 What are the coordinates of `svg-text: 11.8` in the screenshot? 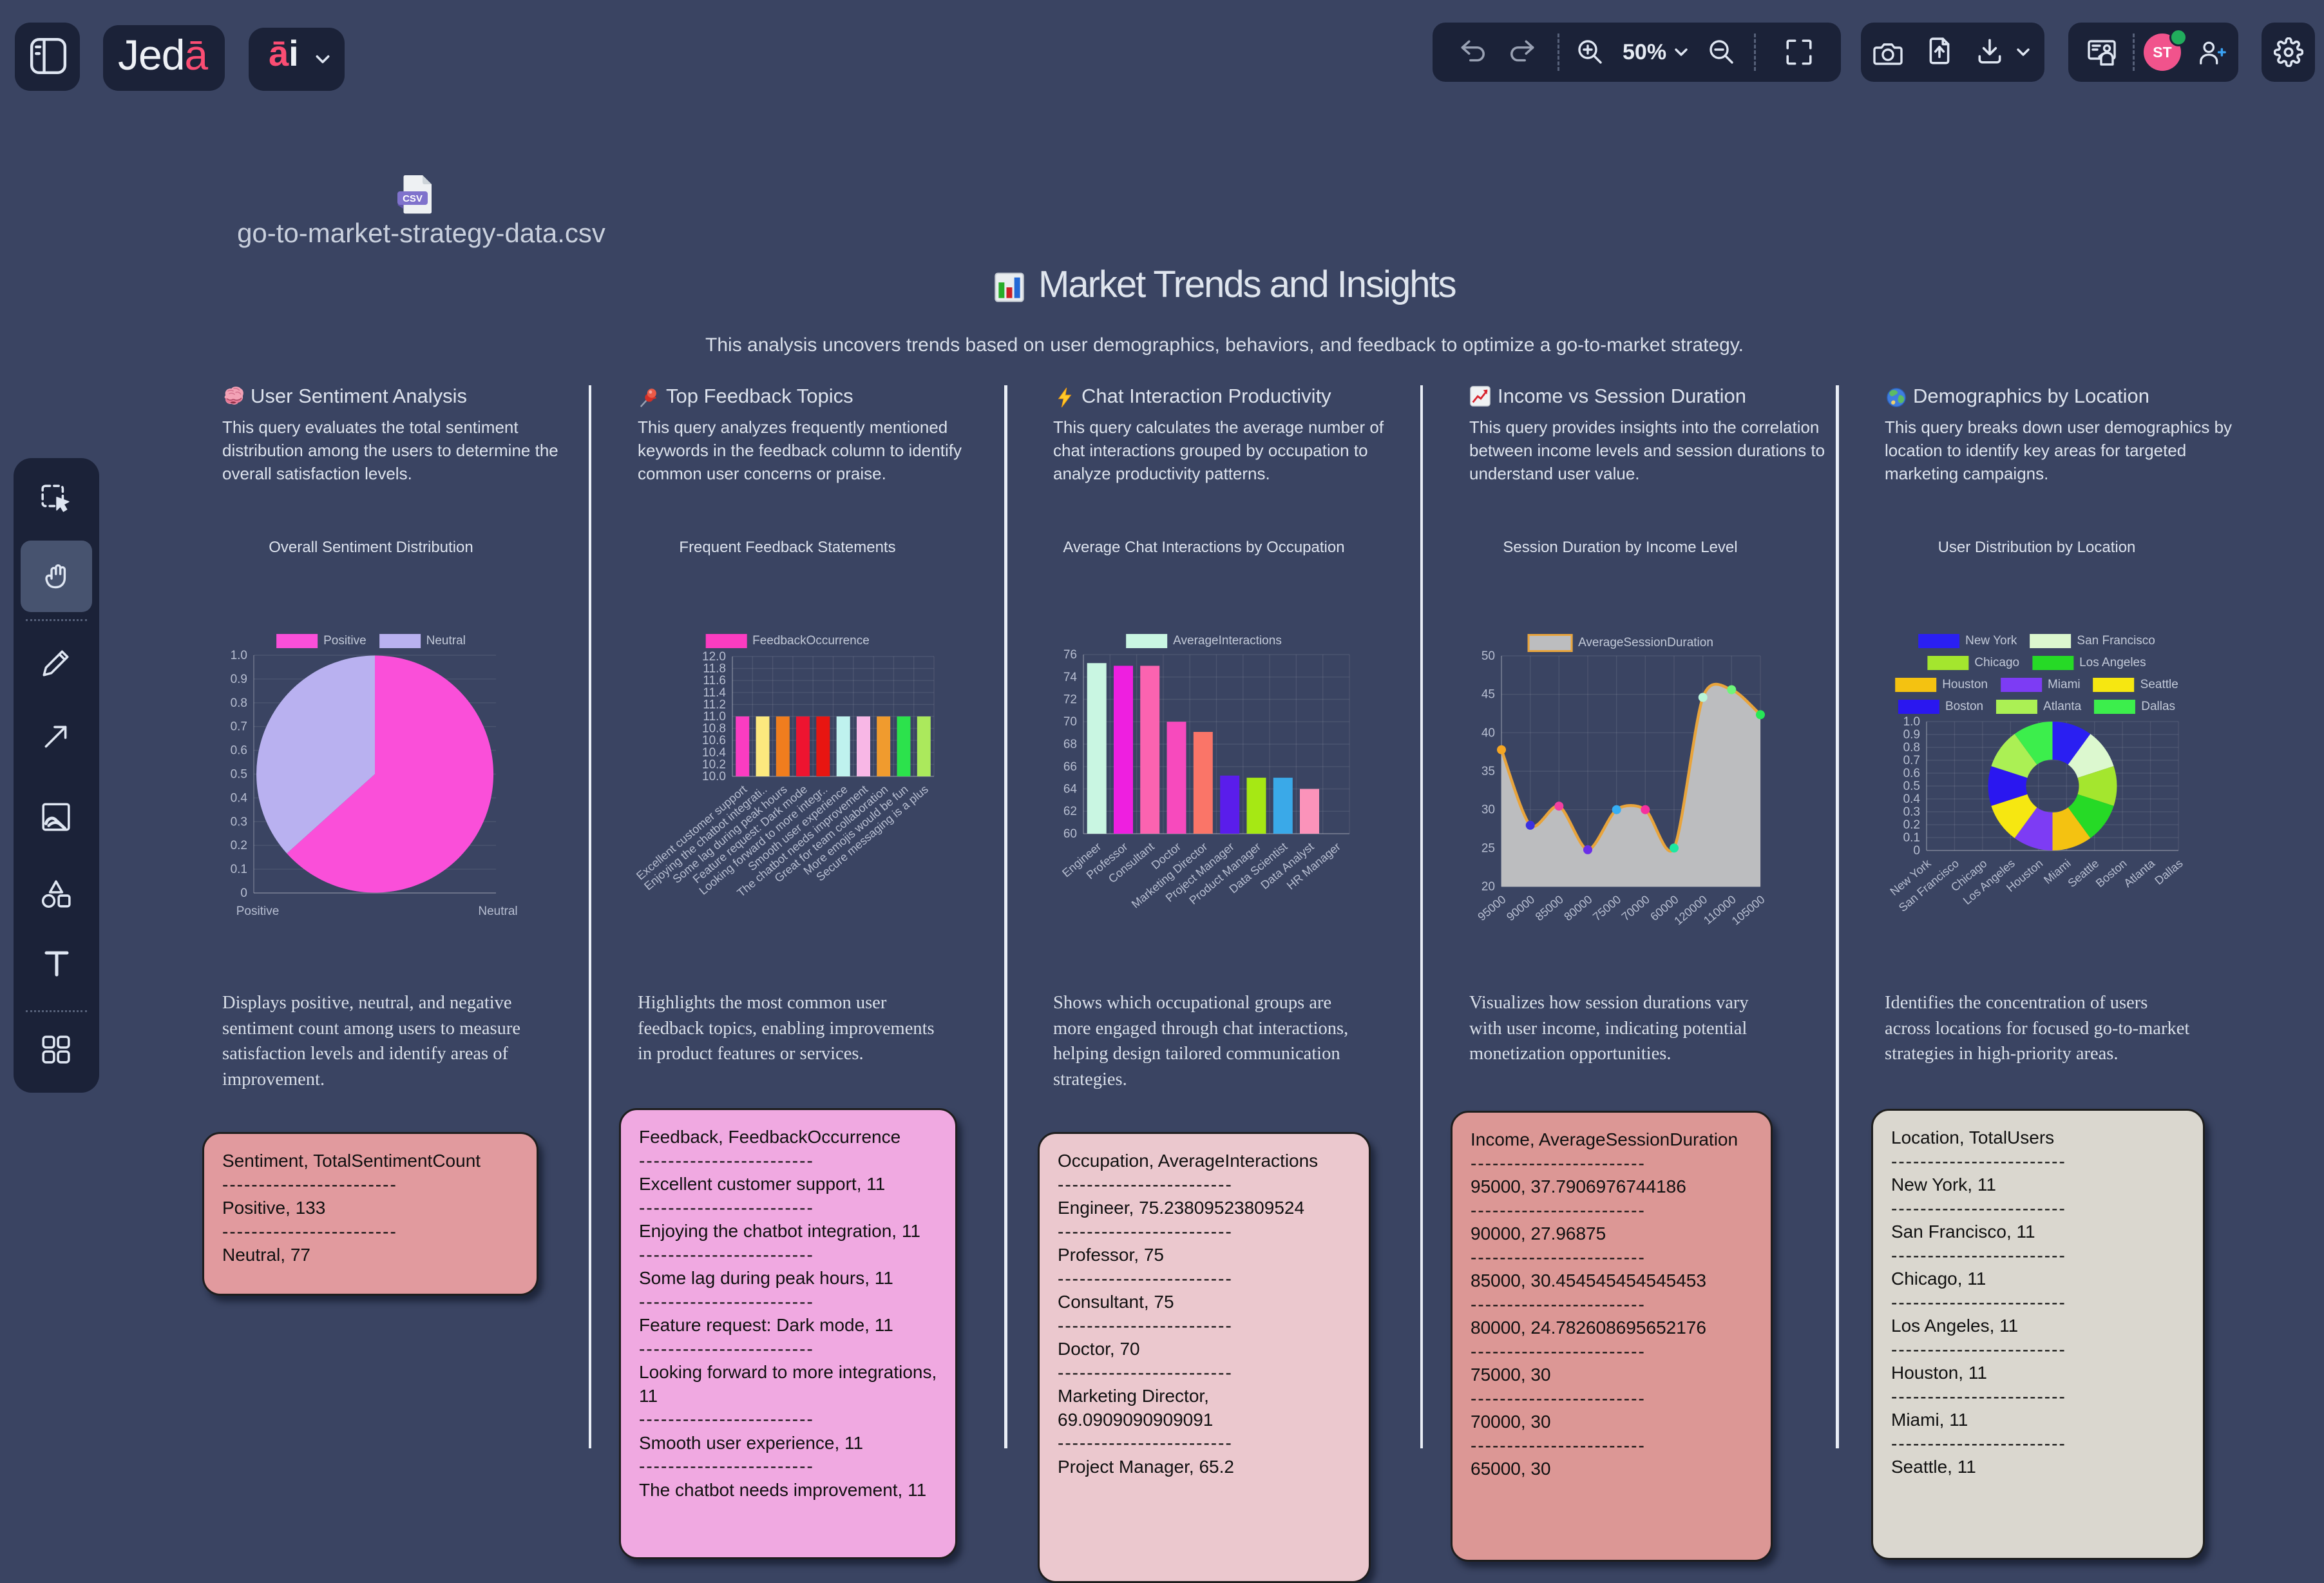 It's located at (714, 669).